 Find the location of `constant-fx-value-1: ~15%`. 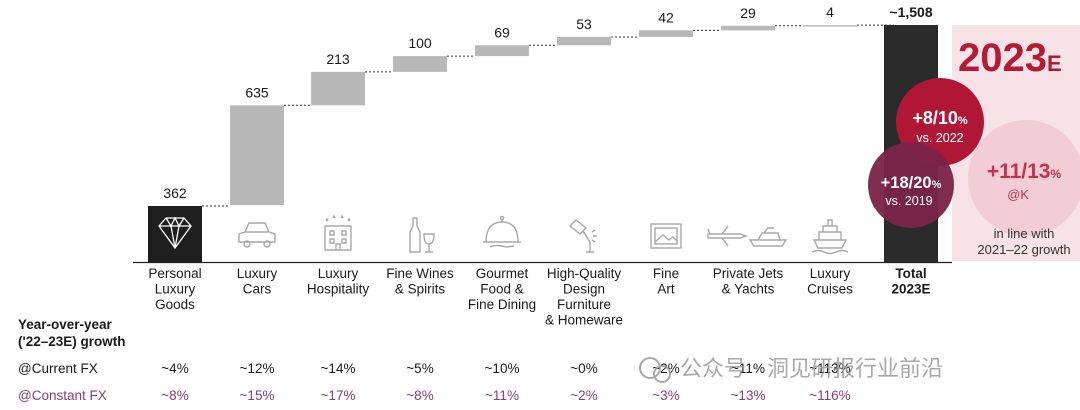

constant-fx-value-1: ~15% is located at coordinates (257, 395).